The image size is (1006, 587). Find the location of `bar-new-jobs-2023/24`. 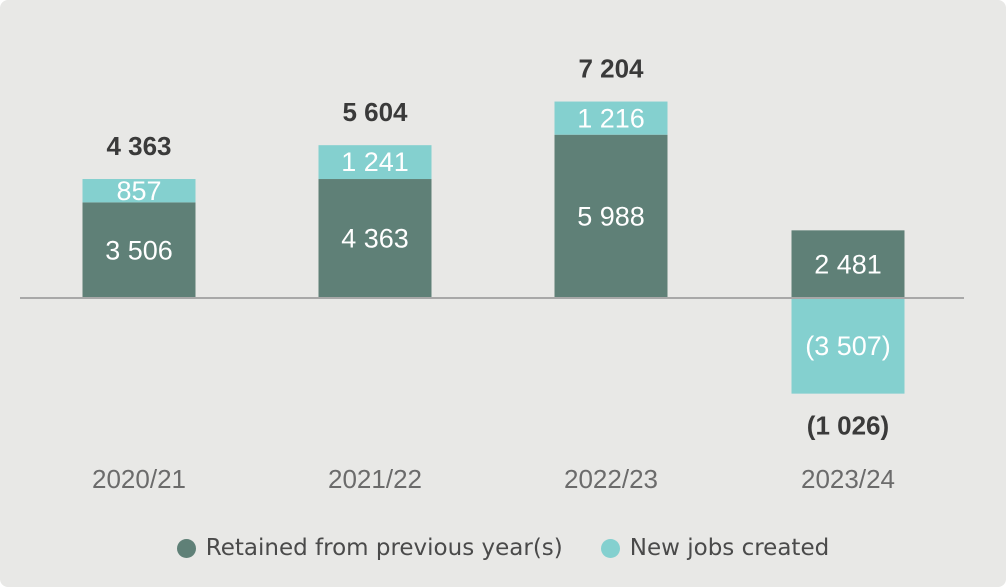

bar-new-jobs-2023/24 is located at coordinates (848, 346).